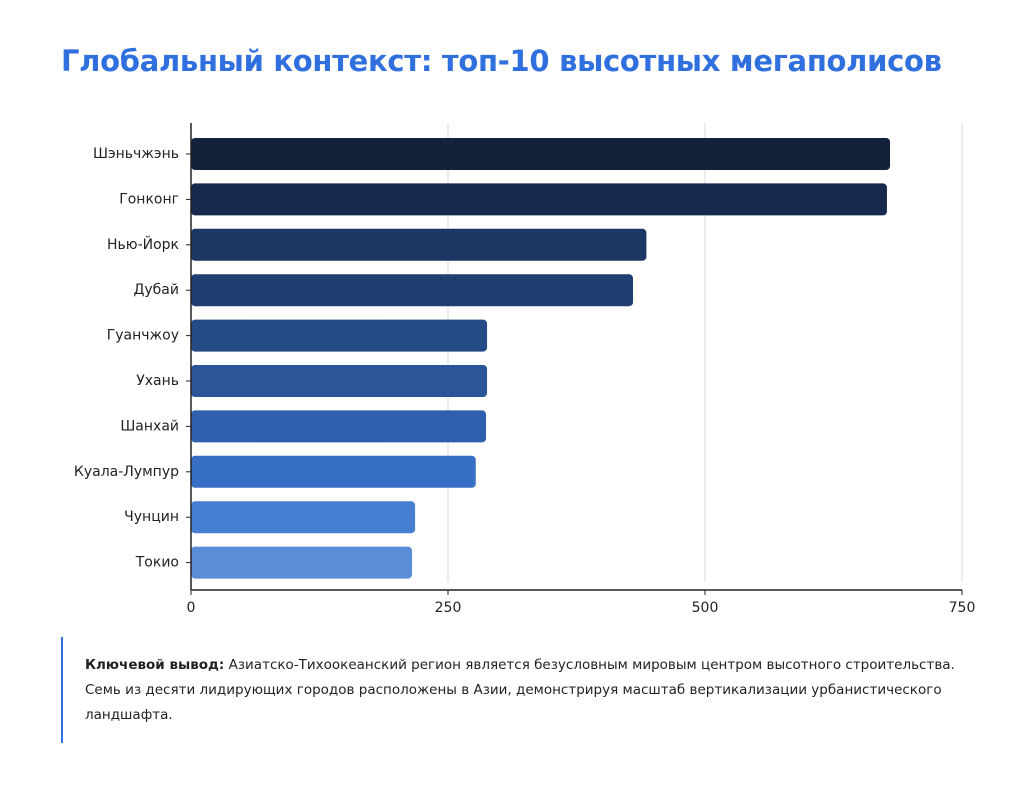  What do you see at coordinates (143, 244) in the screenshot?
I see `y-tick-label: Нью-Йорк` at bounding box center [143, 244].